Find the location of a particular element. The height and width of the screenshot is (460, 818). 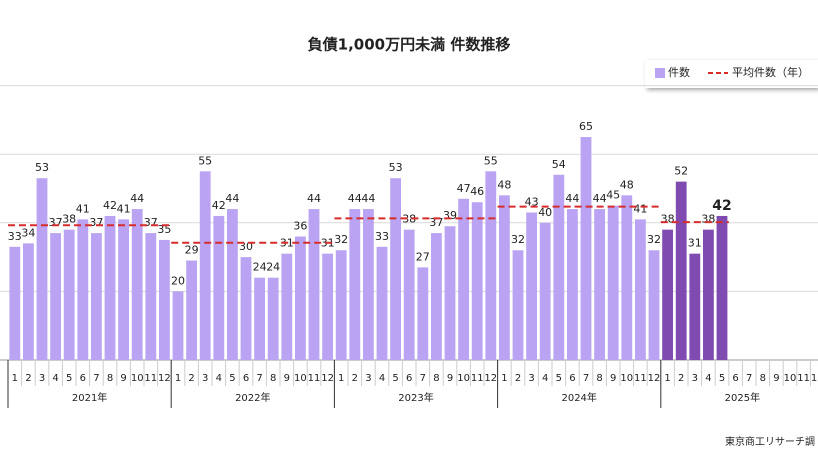

data-label: 65 is located at coordinates (586, 126).